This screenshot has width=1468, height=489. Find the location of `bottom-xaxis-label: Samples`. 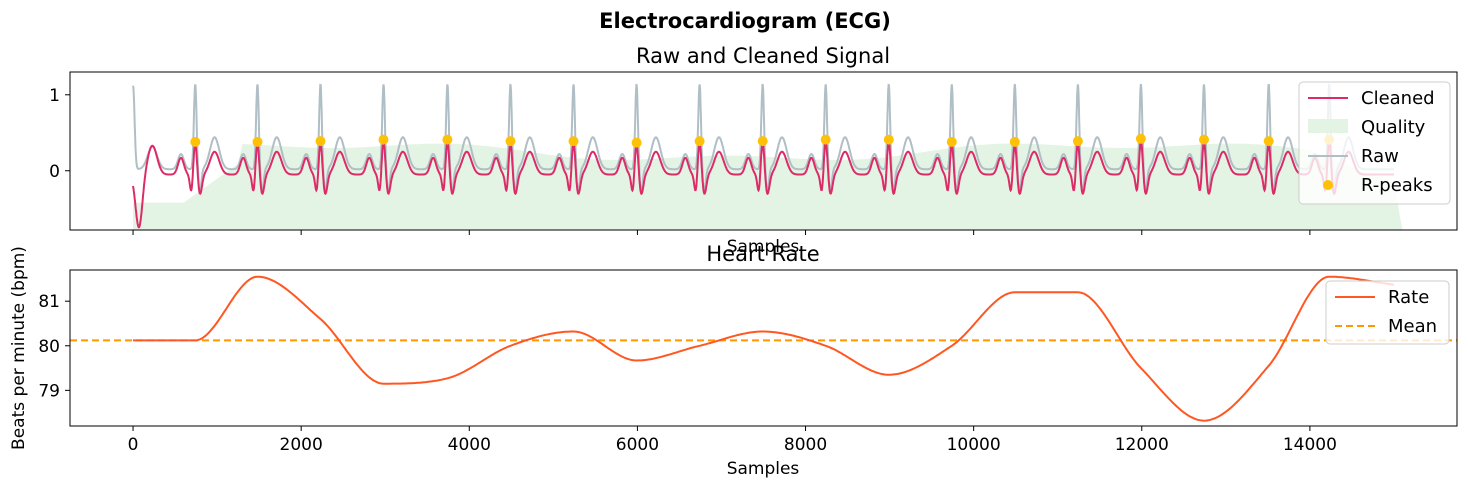

bottom-xaxis-label: Samples is located at coordinates (763, 469).